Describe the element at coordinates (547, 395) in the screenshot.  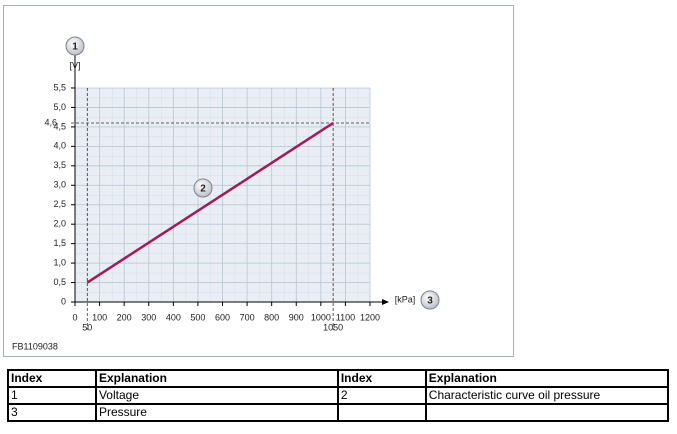
I see `table-cell: Characteristic curve oil pressure` at that location.